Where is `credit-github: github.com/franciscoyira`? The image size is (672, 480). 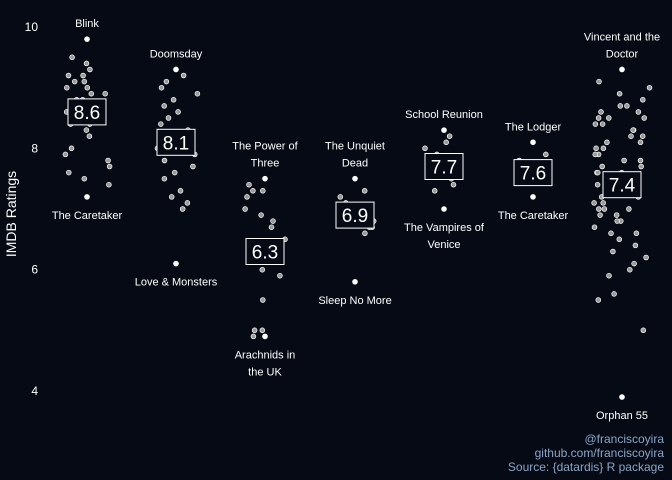 credit-github: github.com/franciscoyira is located at coordinates (599, 453).